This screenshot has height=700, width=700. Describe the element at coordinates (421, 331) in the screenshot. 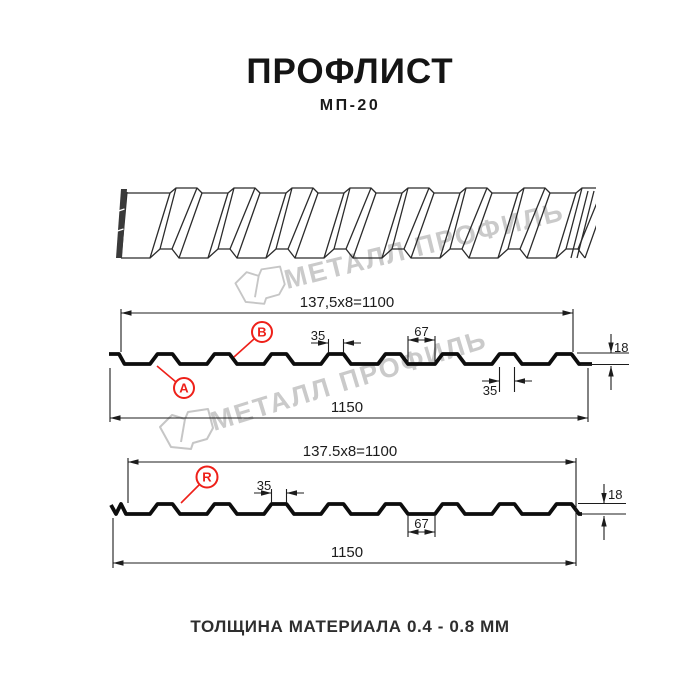

I see `dim-flat-1: 67` at that location.